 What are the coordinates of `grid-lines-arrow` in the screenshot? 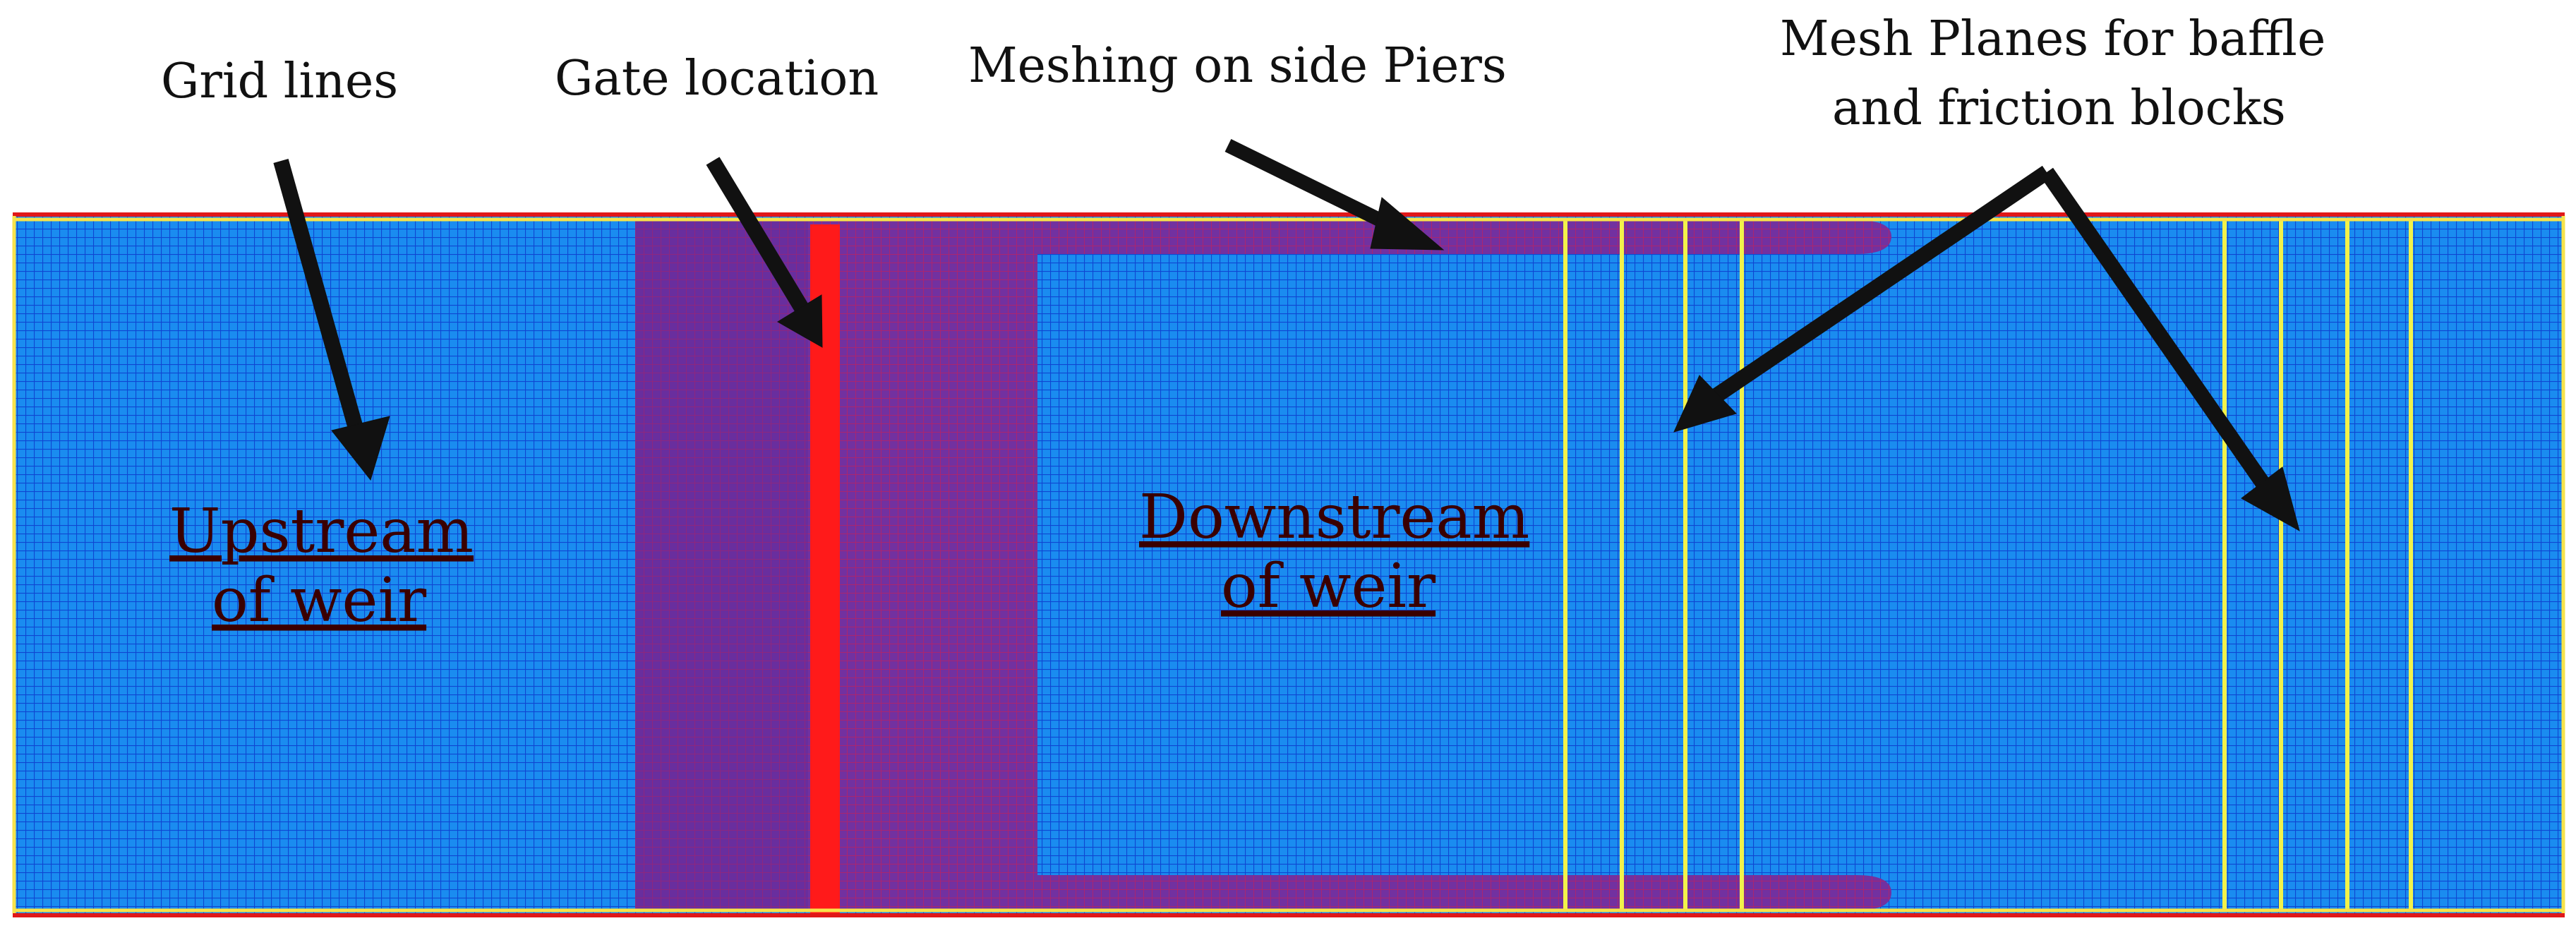 It's located at (320, 302).